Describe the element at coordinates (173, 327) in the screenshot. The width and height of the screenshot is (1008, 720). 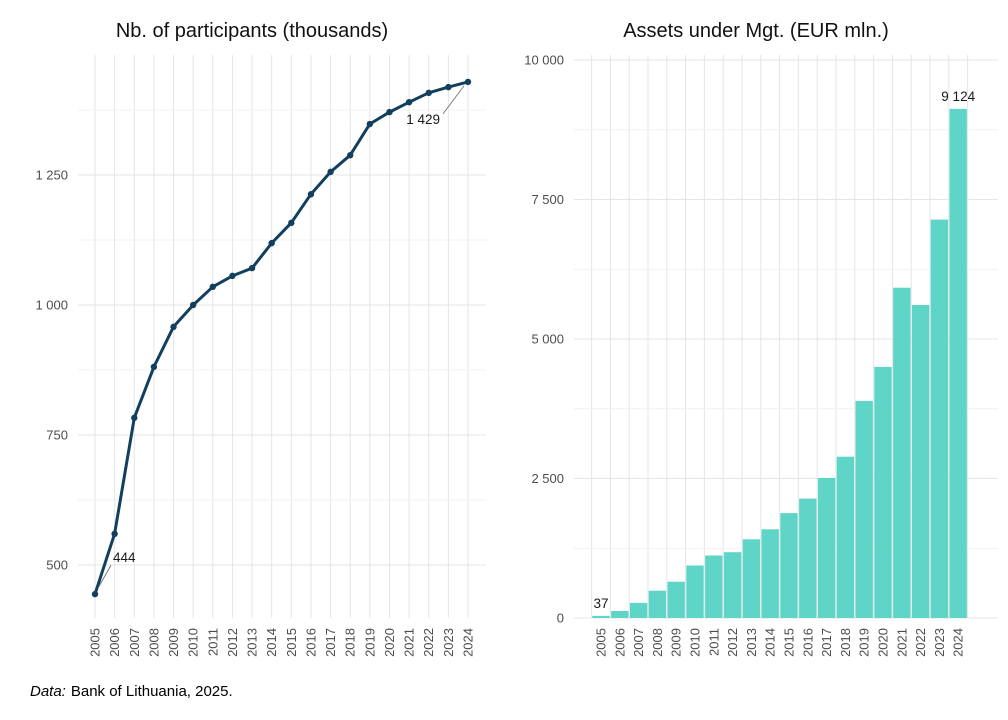
I see `line-point-2009` at that location.